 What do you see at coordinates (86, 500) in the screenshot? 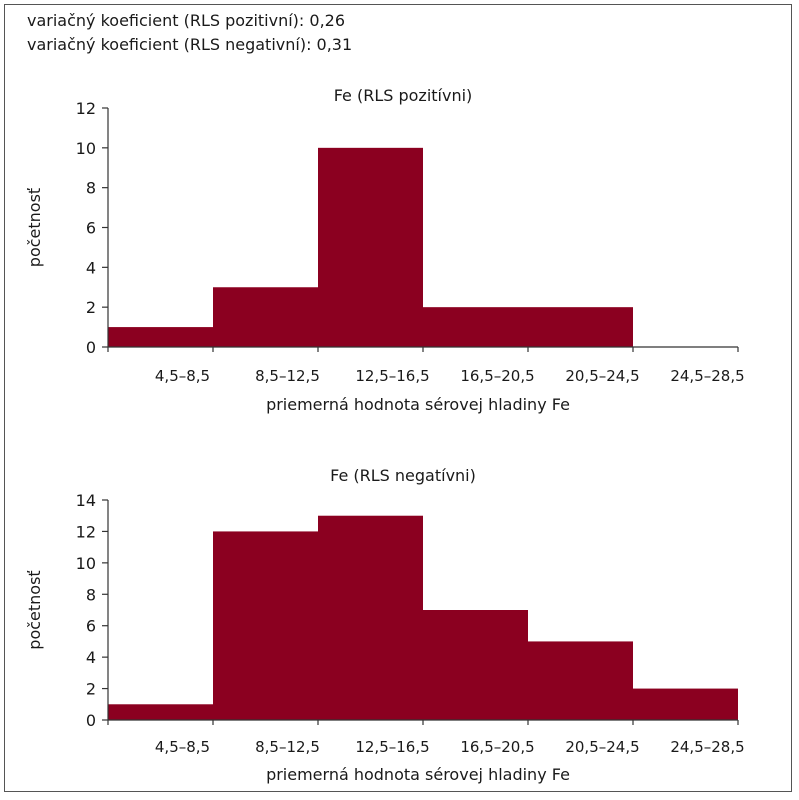
I see `y-tick-label: 14` at bounding box center [86, 500].